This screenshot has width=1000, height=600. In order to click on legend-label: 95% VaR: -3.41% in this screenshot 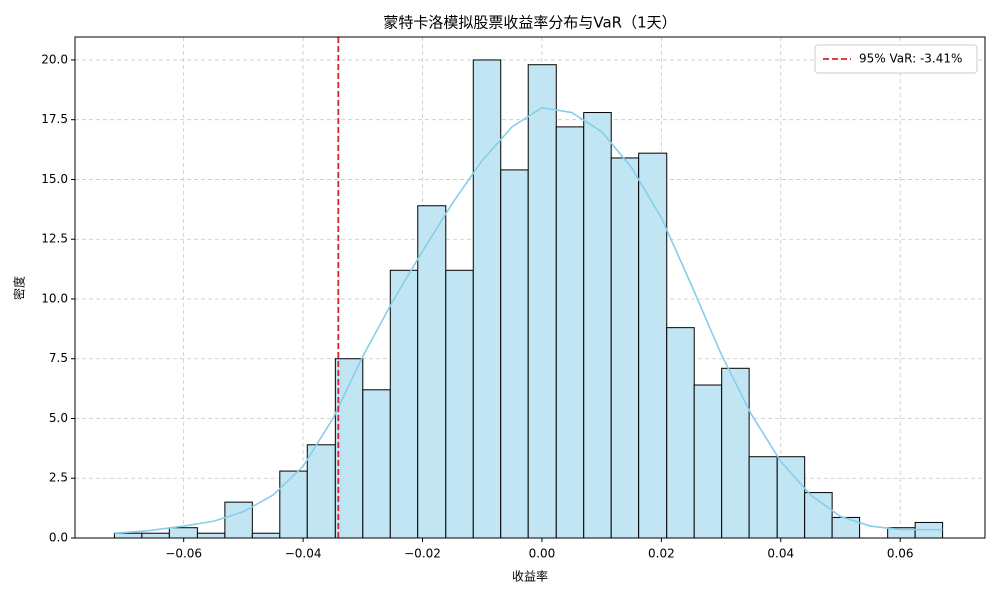, I will do `click(910, 59)`.